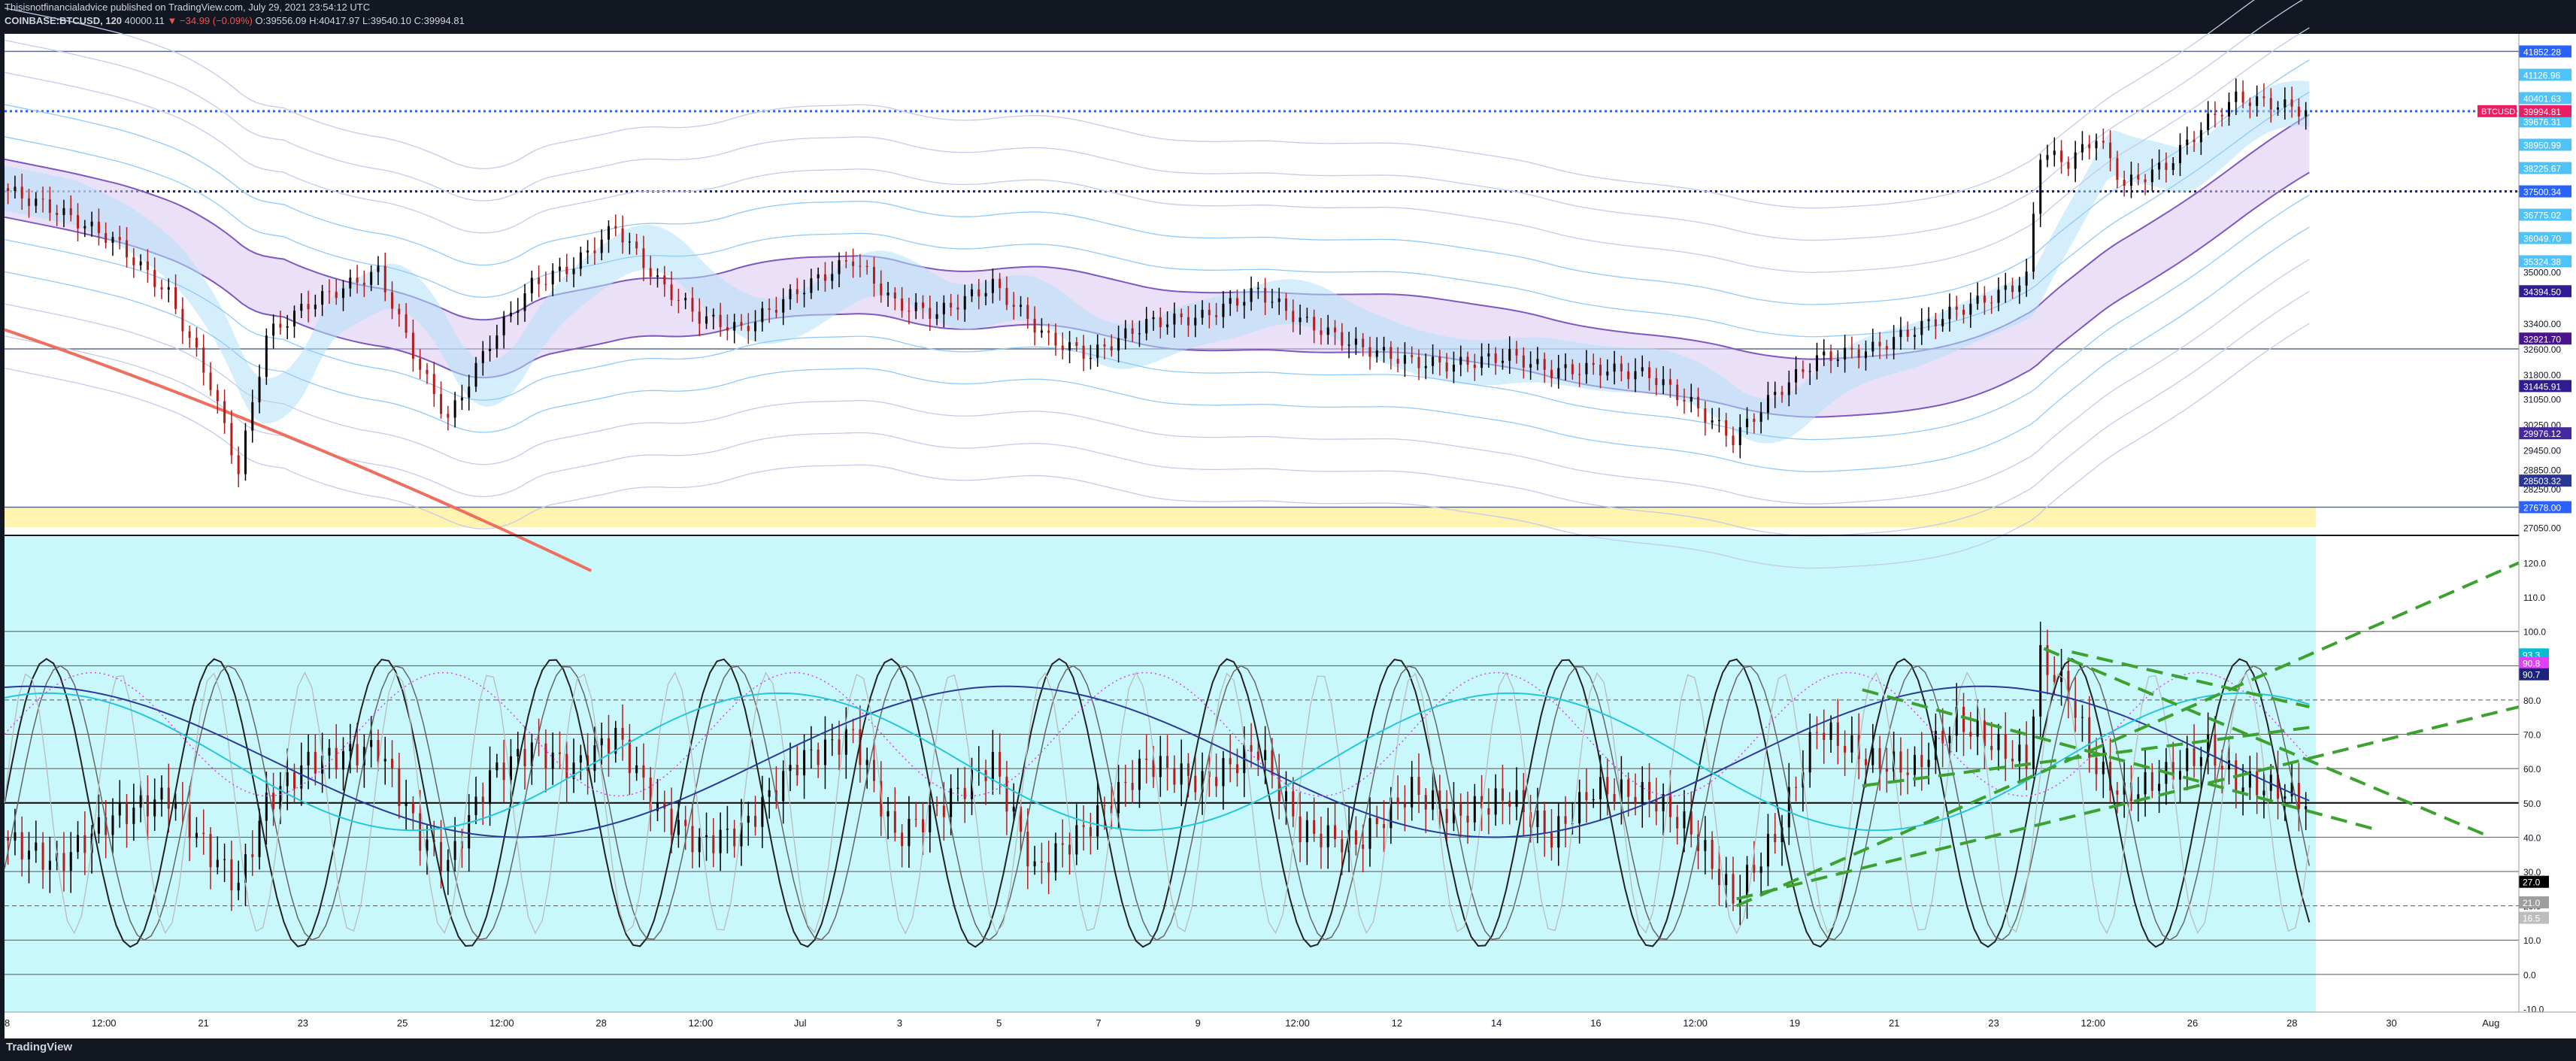 This screenshot has height=1061, width=2576. What do you see at coordinates (281, 20) in the screenshot?
I see `open-value: O:39556.09` at bounding box center [281, 20].